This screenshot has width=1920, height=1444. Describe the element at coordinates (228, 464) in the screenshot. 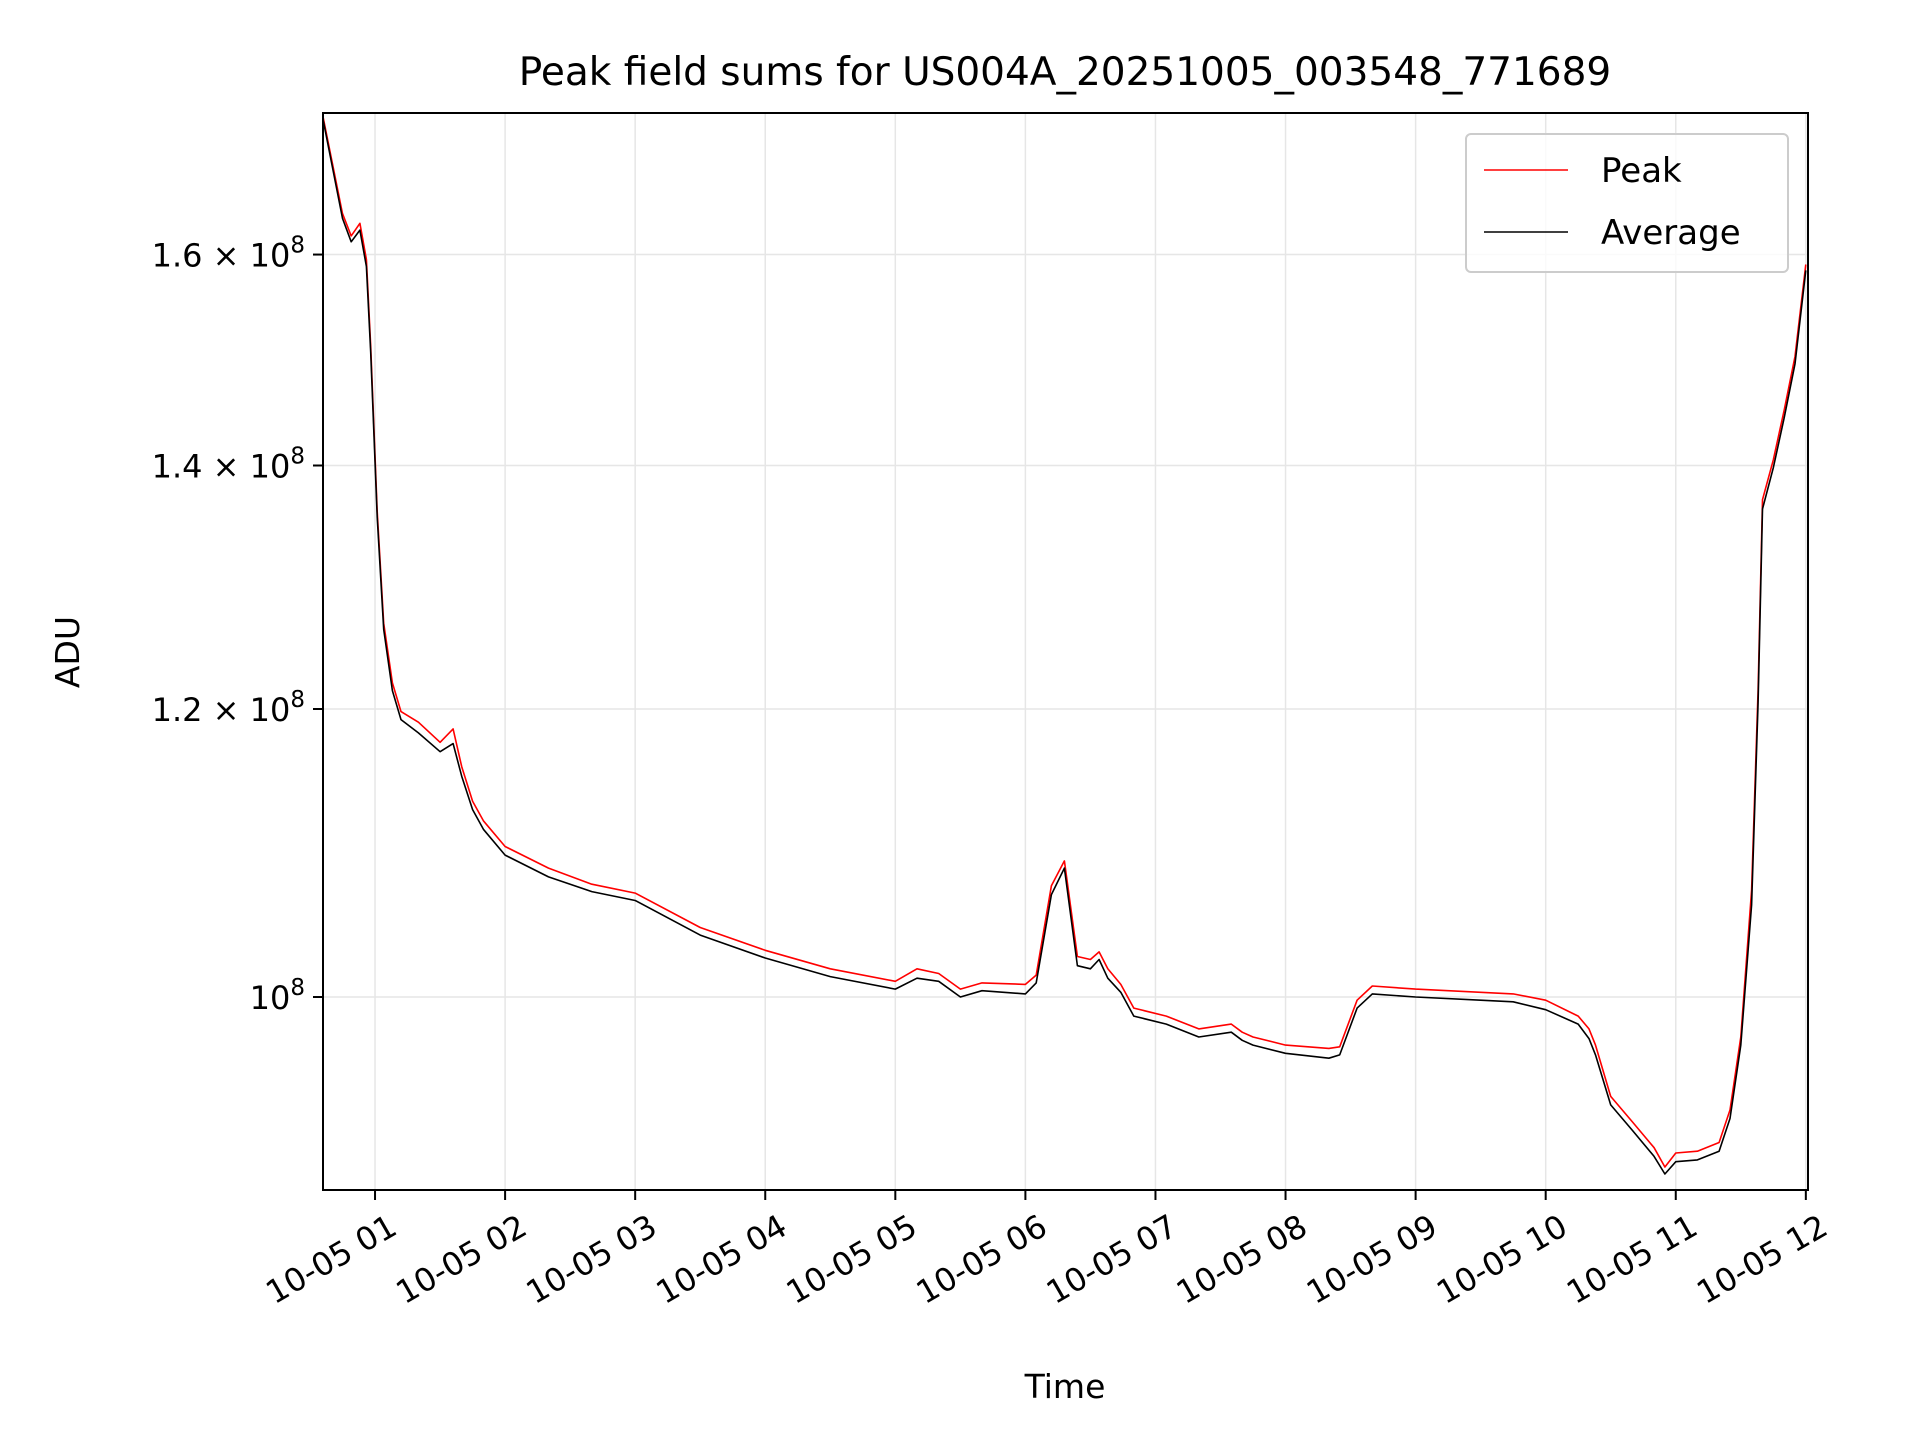

I see `y-tick-label: 1.4 × 10⁸` at that location.